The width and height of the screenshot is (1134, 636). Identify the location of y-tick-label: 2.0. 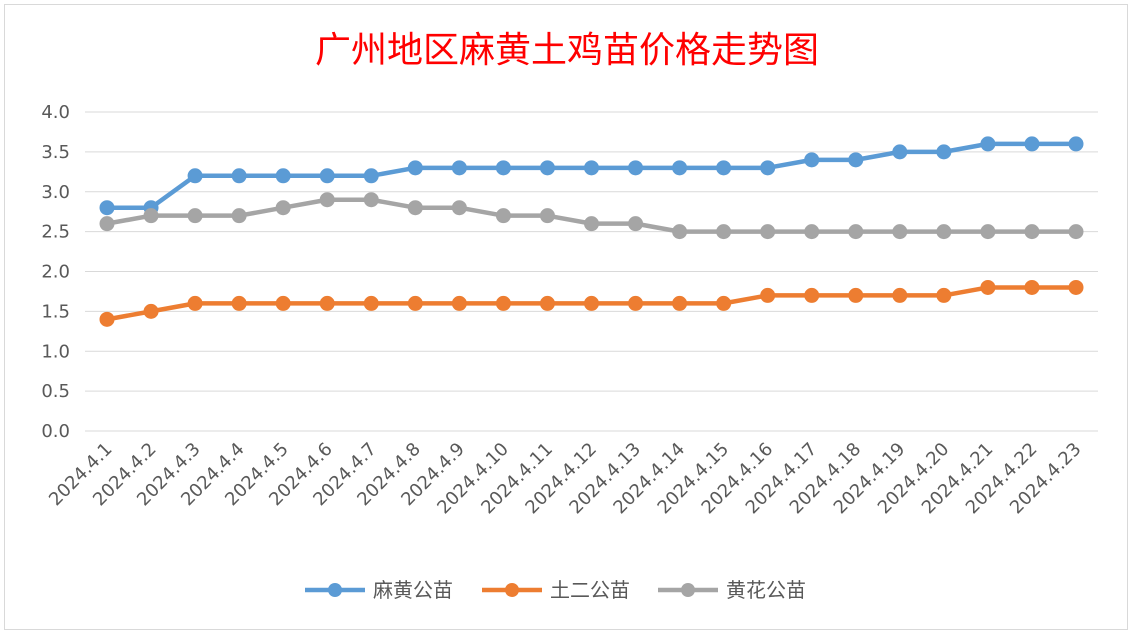
(55, 272).